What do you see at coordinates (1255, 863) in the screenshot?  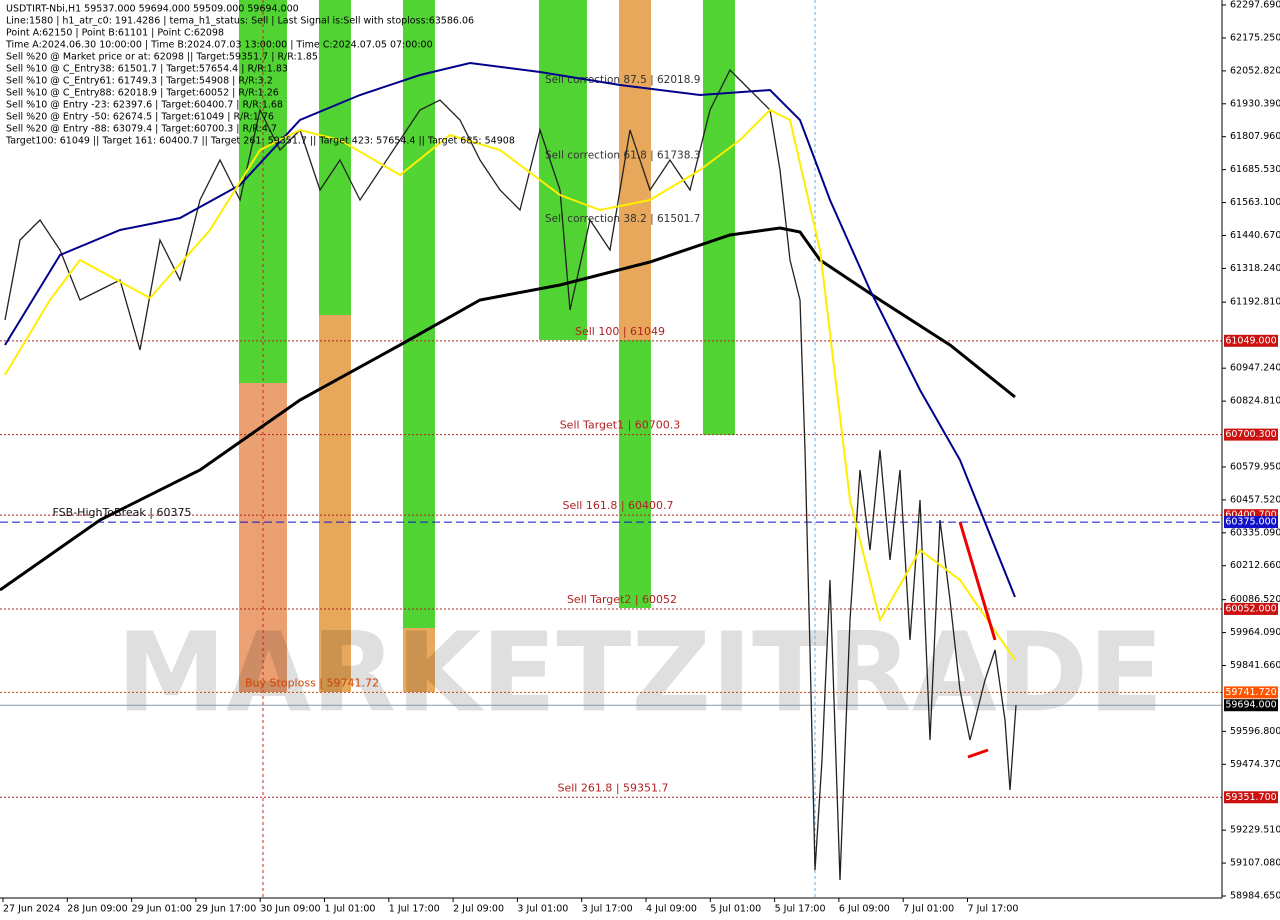 I see `price-tick-label: 59107.080` at bounding box center [1255, 863].